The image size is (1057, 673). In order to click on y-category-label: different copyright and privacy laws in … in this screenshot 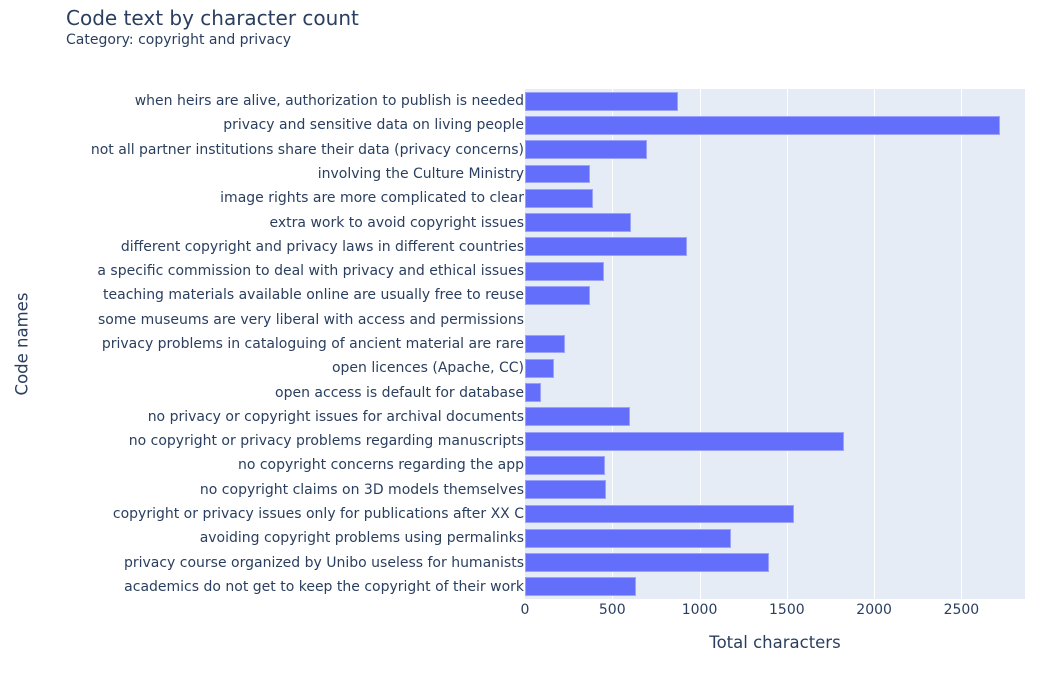, I will do `click(322, 246)`.